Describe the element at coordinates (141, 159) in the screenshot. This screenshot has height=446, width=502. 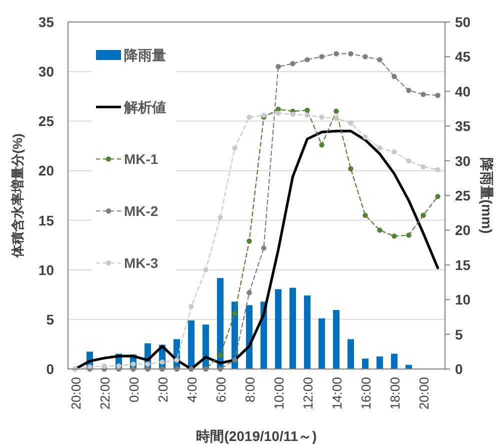
I see `legend-label: MK-1` at that location.